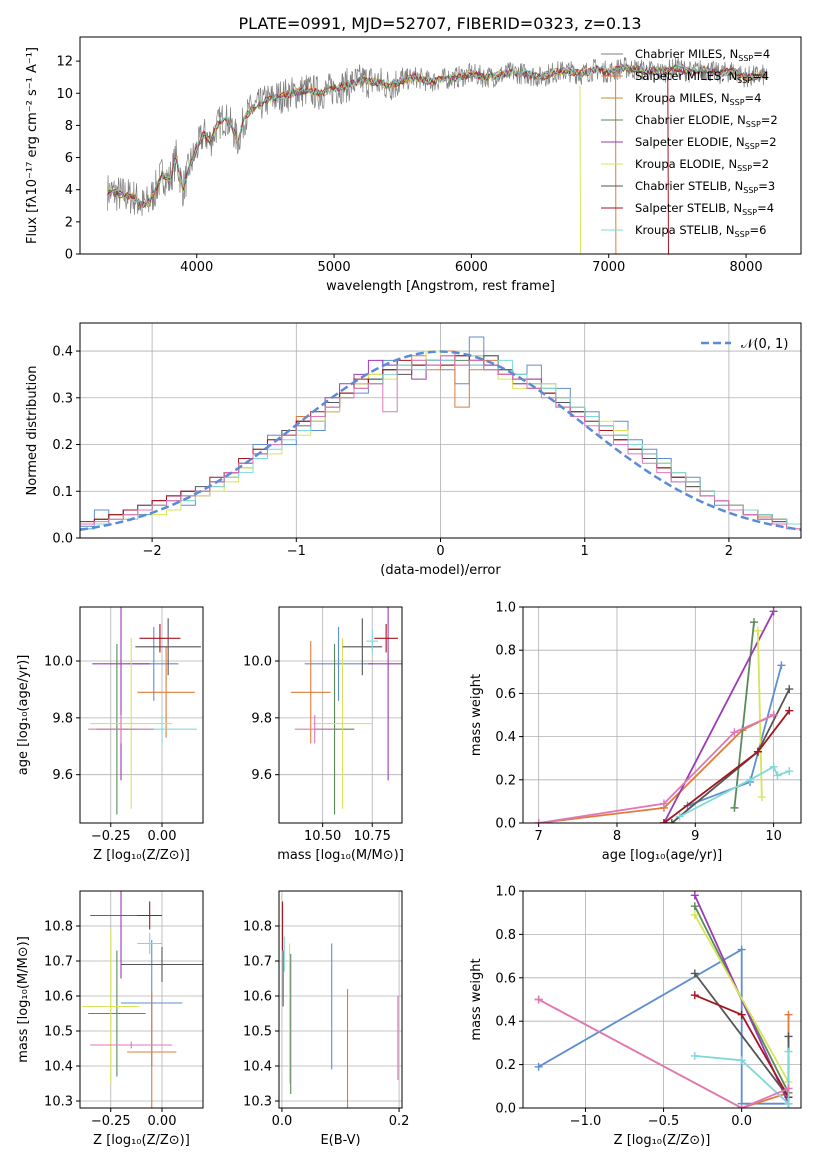 The image size is (819, 1170). I want to click on x-axis-label: age [log₁₀(age/yr)], so click(662, 855).